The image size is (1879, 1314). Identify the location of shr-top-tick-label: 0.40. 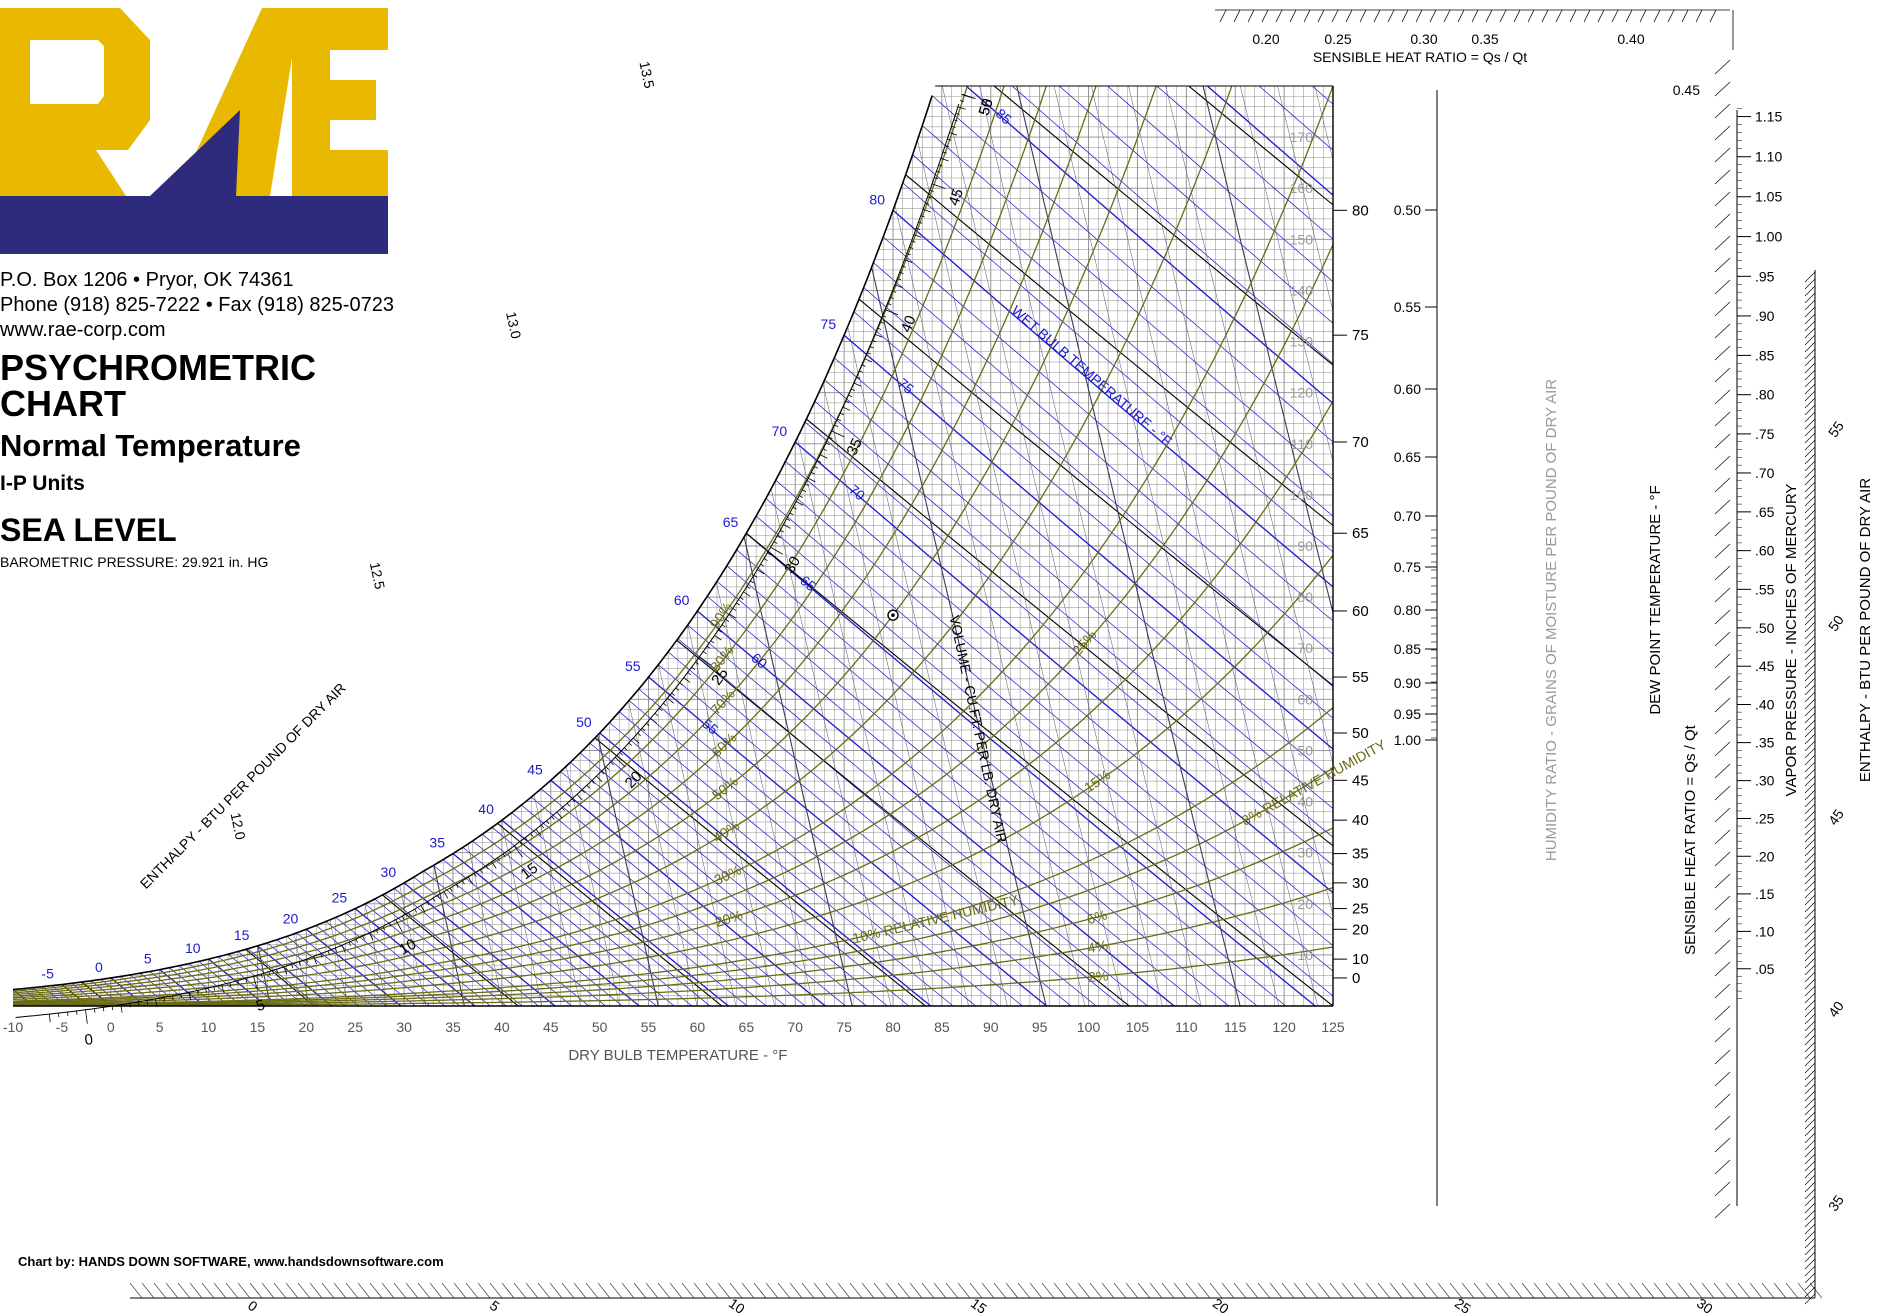
(1630, 39).